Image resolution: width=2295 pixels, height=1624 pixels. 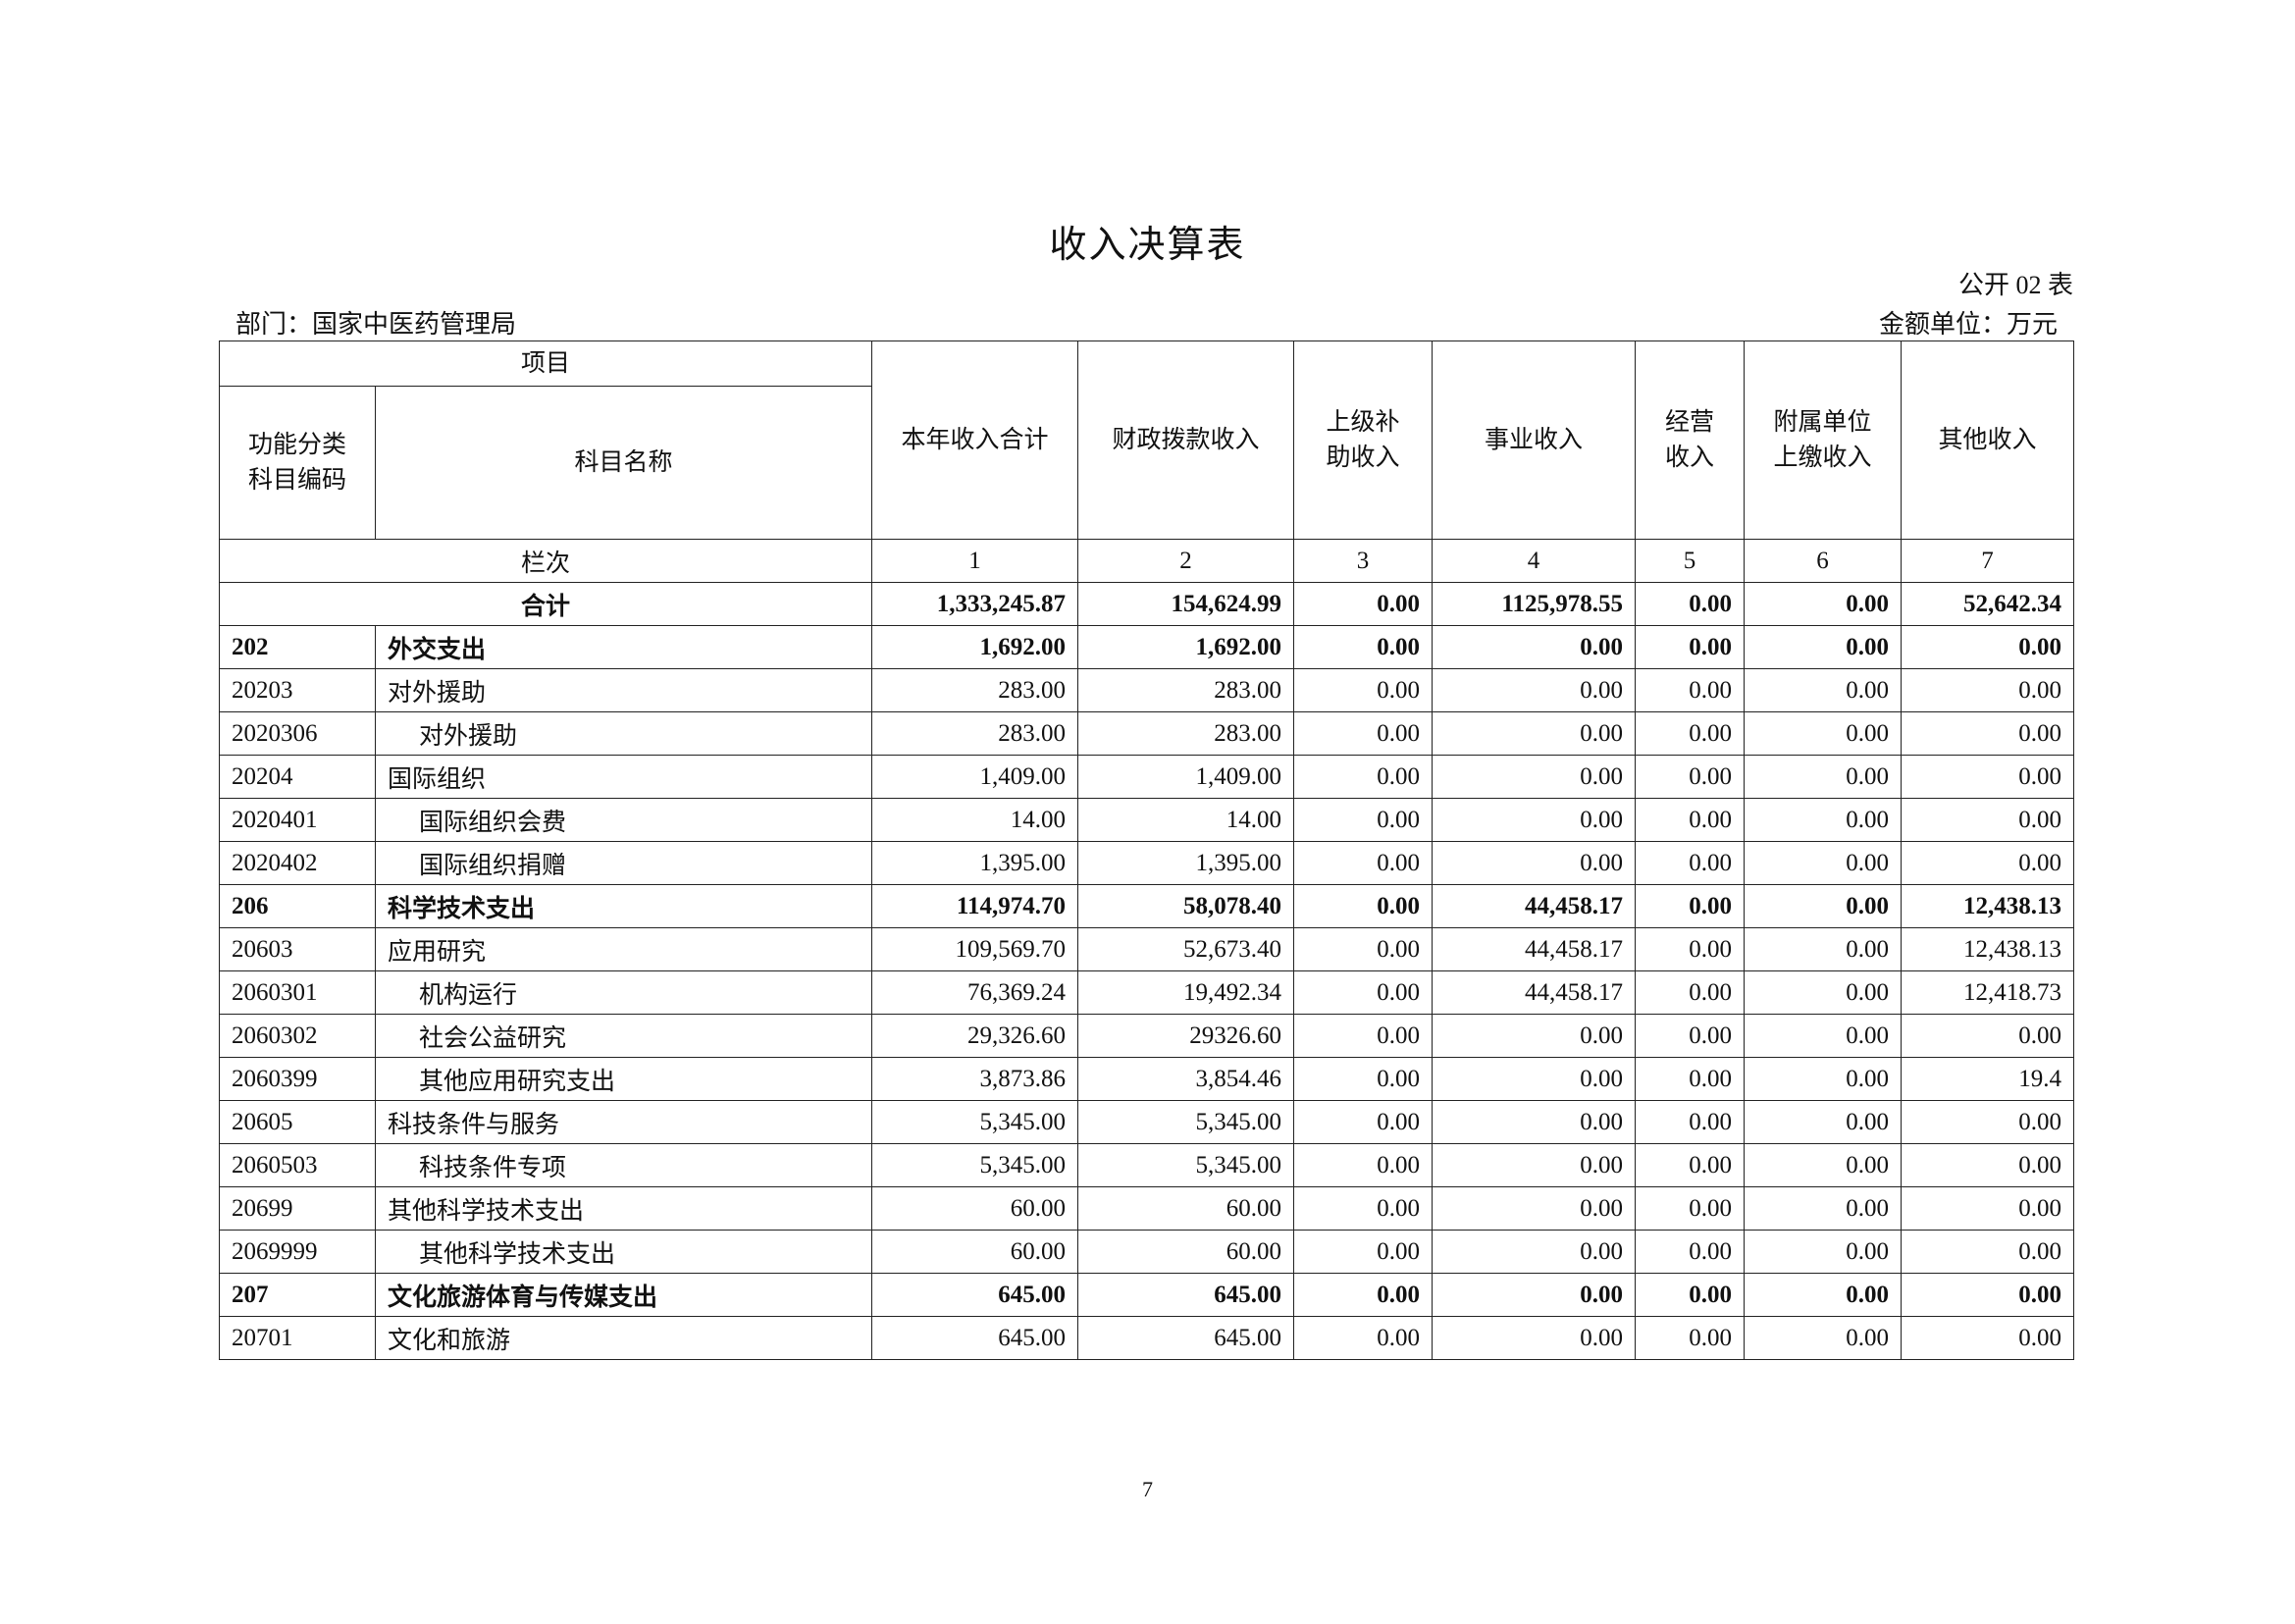 I want to click on subject-name: 其他应用研究支出, so click(x=623, y=1079).